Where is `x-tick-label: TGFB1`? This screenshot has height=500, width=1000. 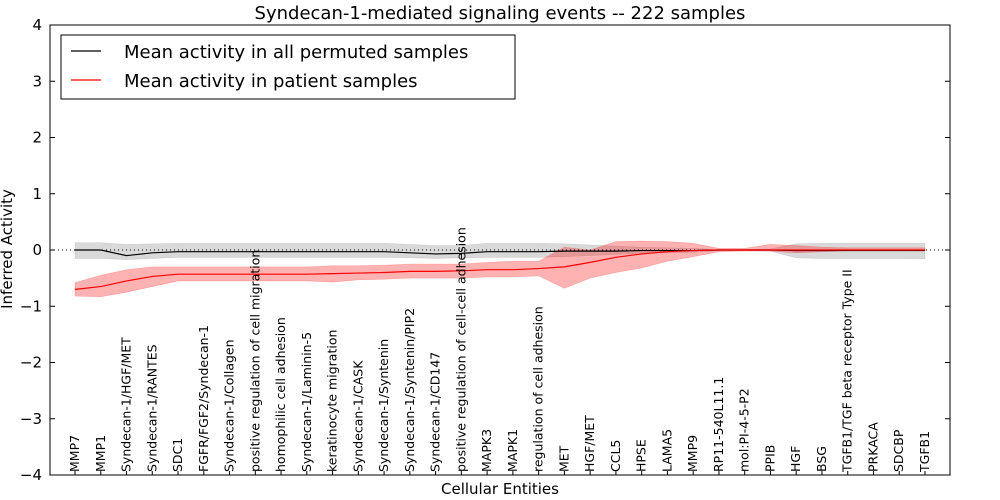 x-tick-label: TGFB1 is located at coordinates (924, 452).